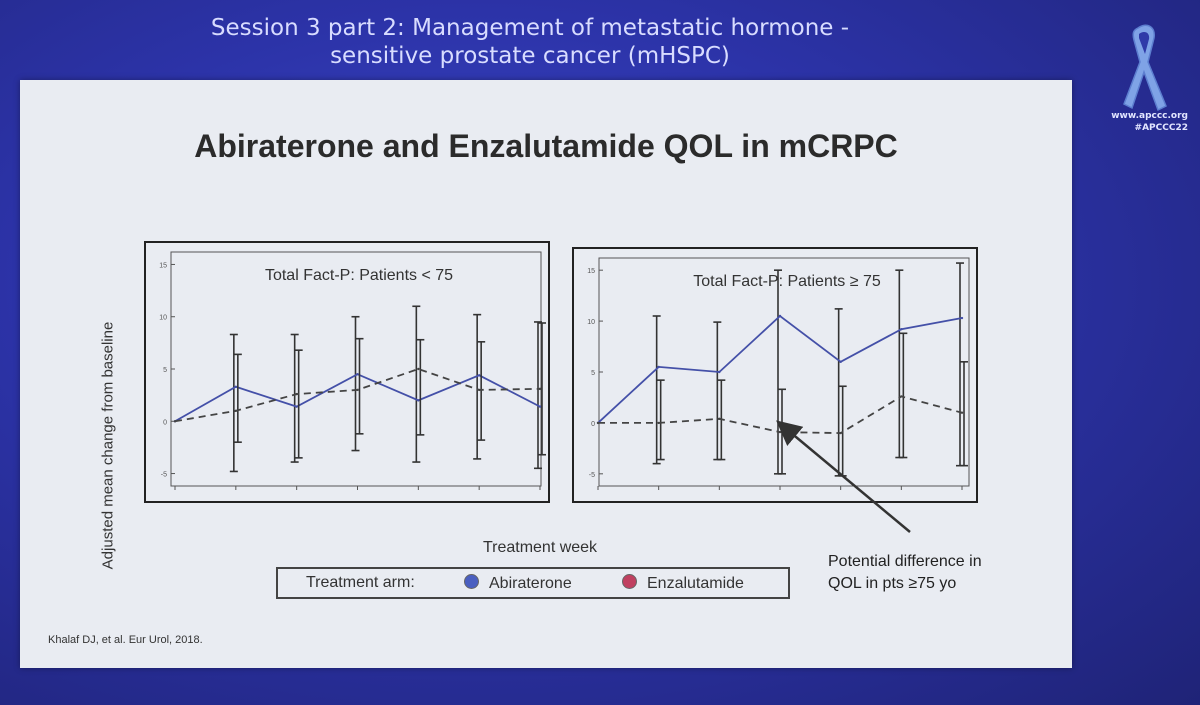 The image size is (1200, 705). I want to click on plot-area, so click(784, 372).